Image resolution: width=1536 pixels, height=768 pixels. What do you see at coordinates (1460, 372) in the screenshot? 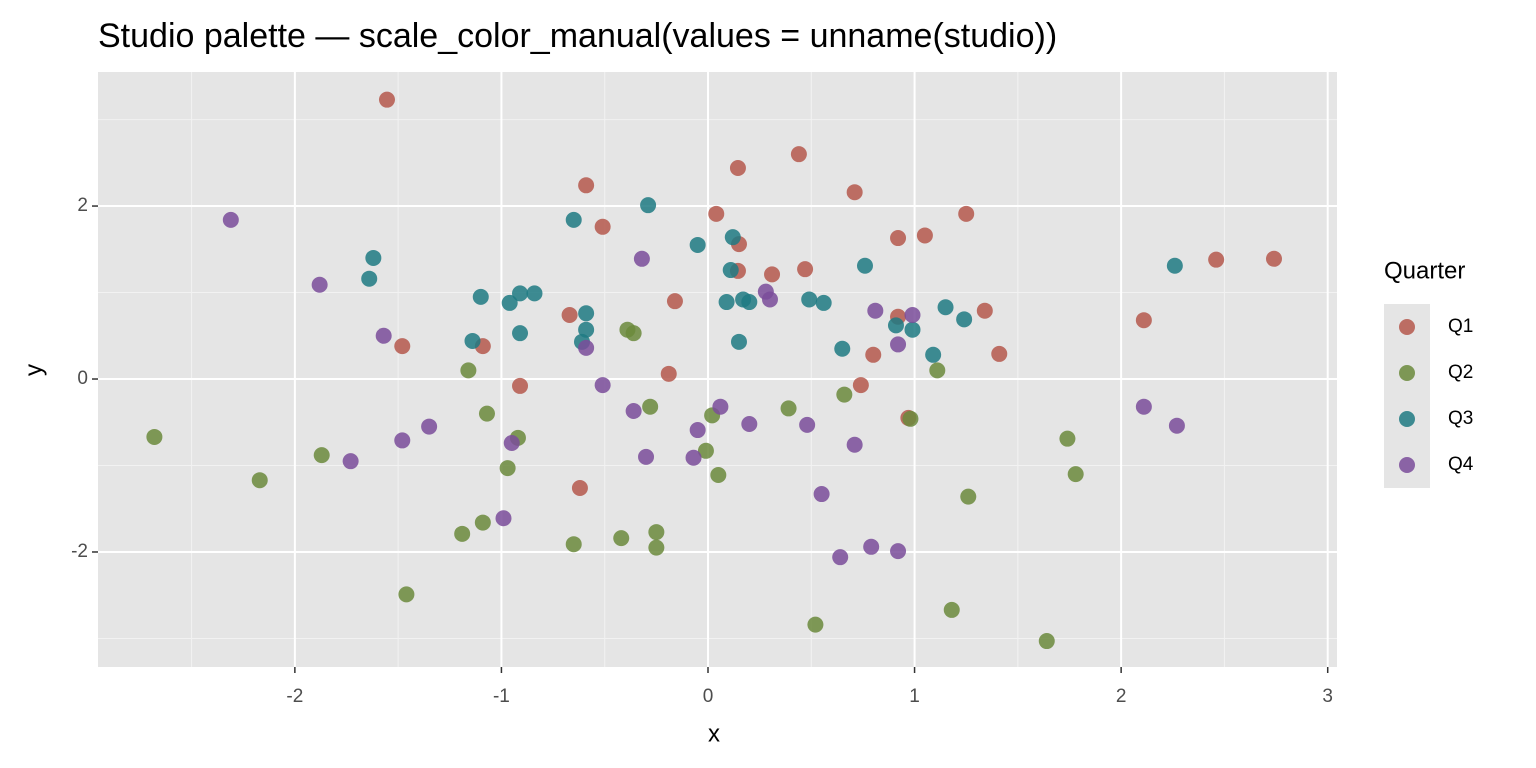
I see `legend-label: Q2` at bounding box center [1460, 372].